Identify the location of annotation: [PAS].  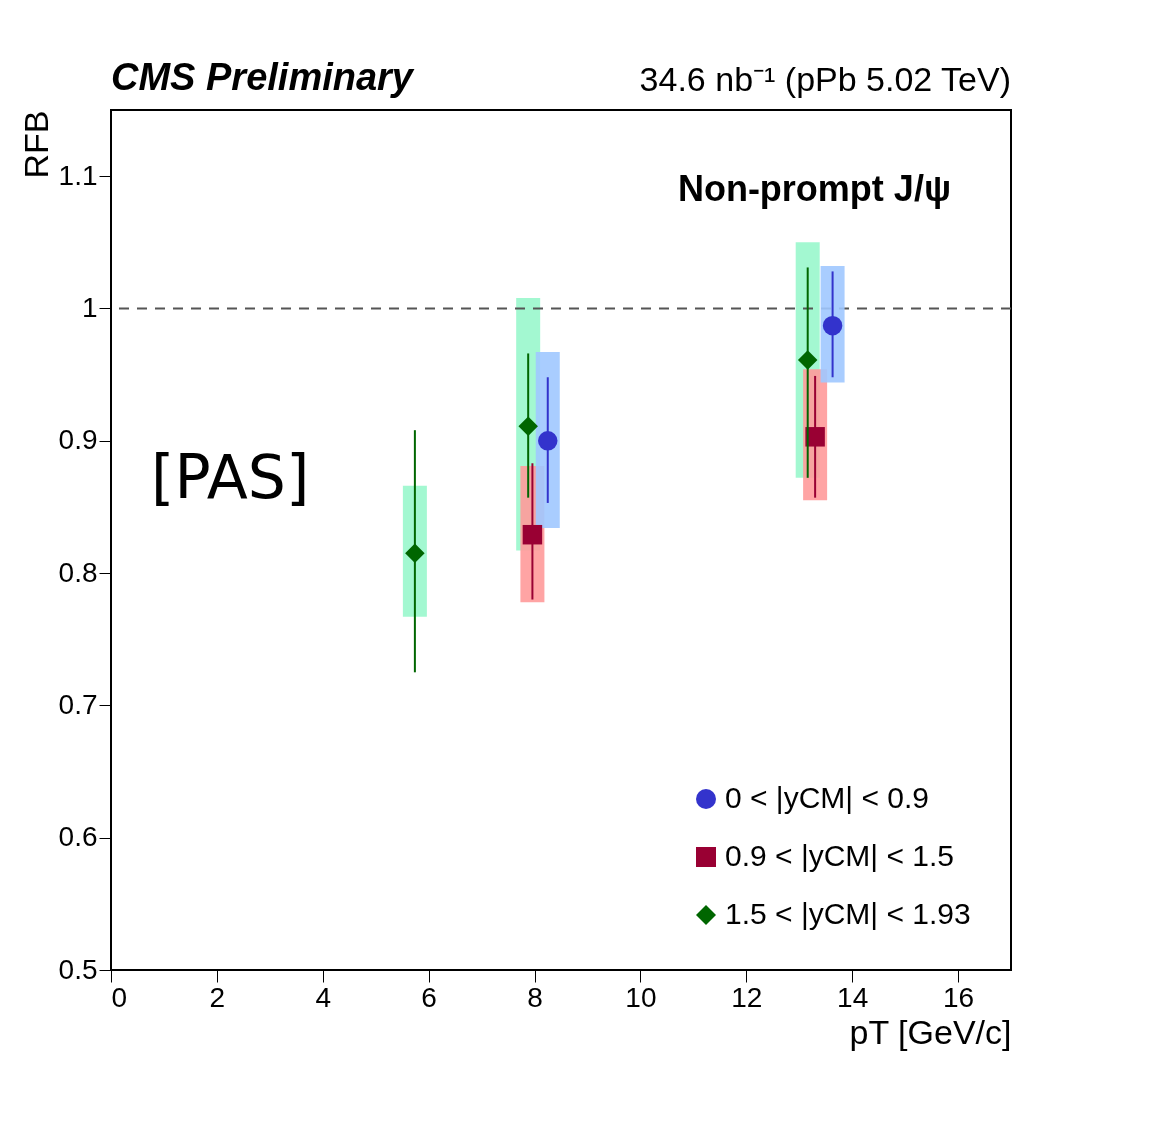
(230, 477).